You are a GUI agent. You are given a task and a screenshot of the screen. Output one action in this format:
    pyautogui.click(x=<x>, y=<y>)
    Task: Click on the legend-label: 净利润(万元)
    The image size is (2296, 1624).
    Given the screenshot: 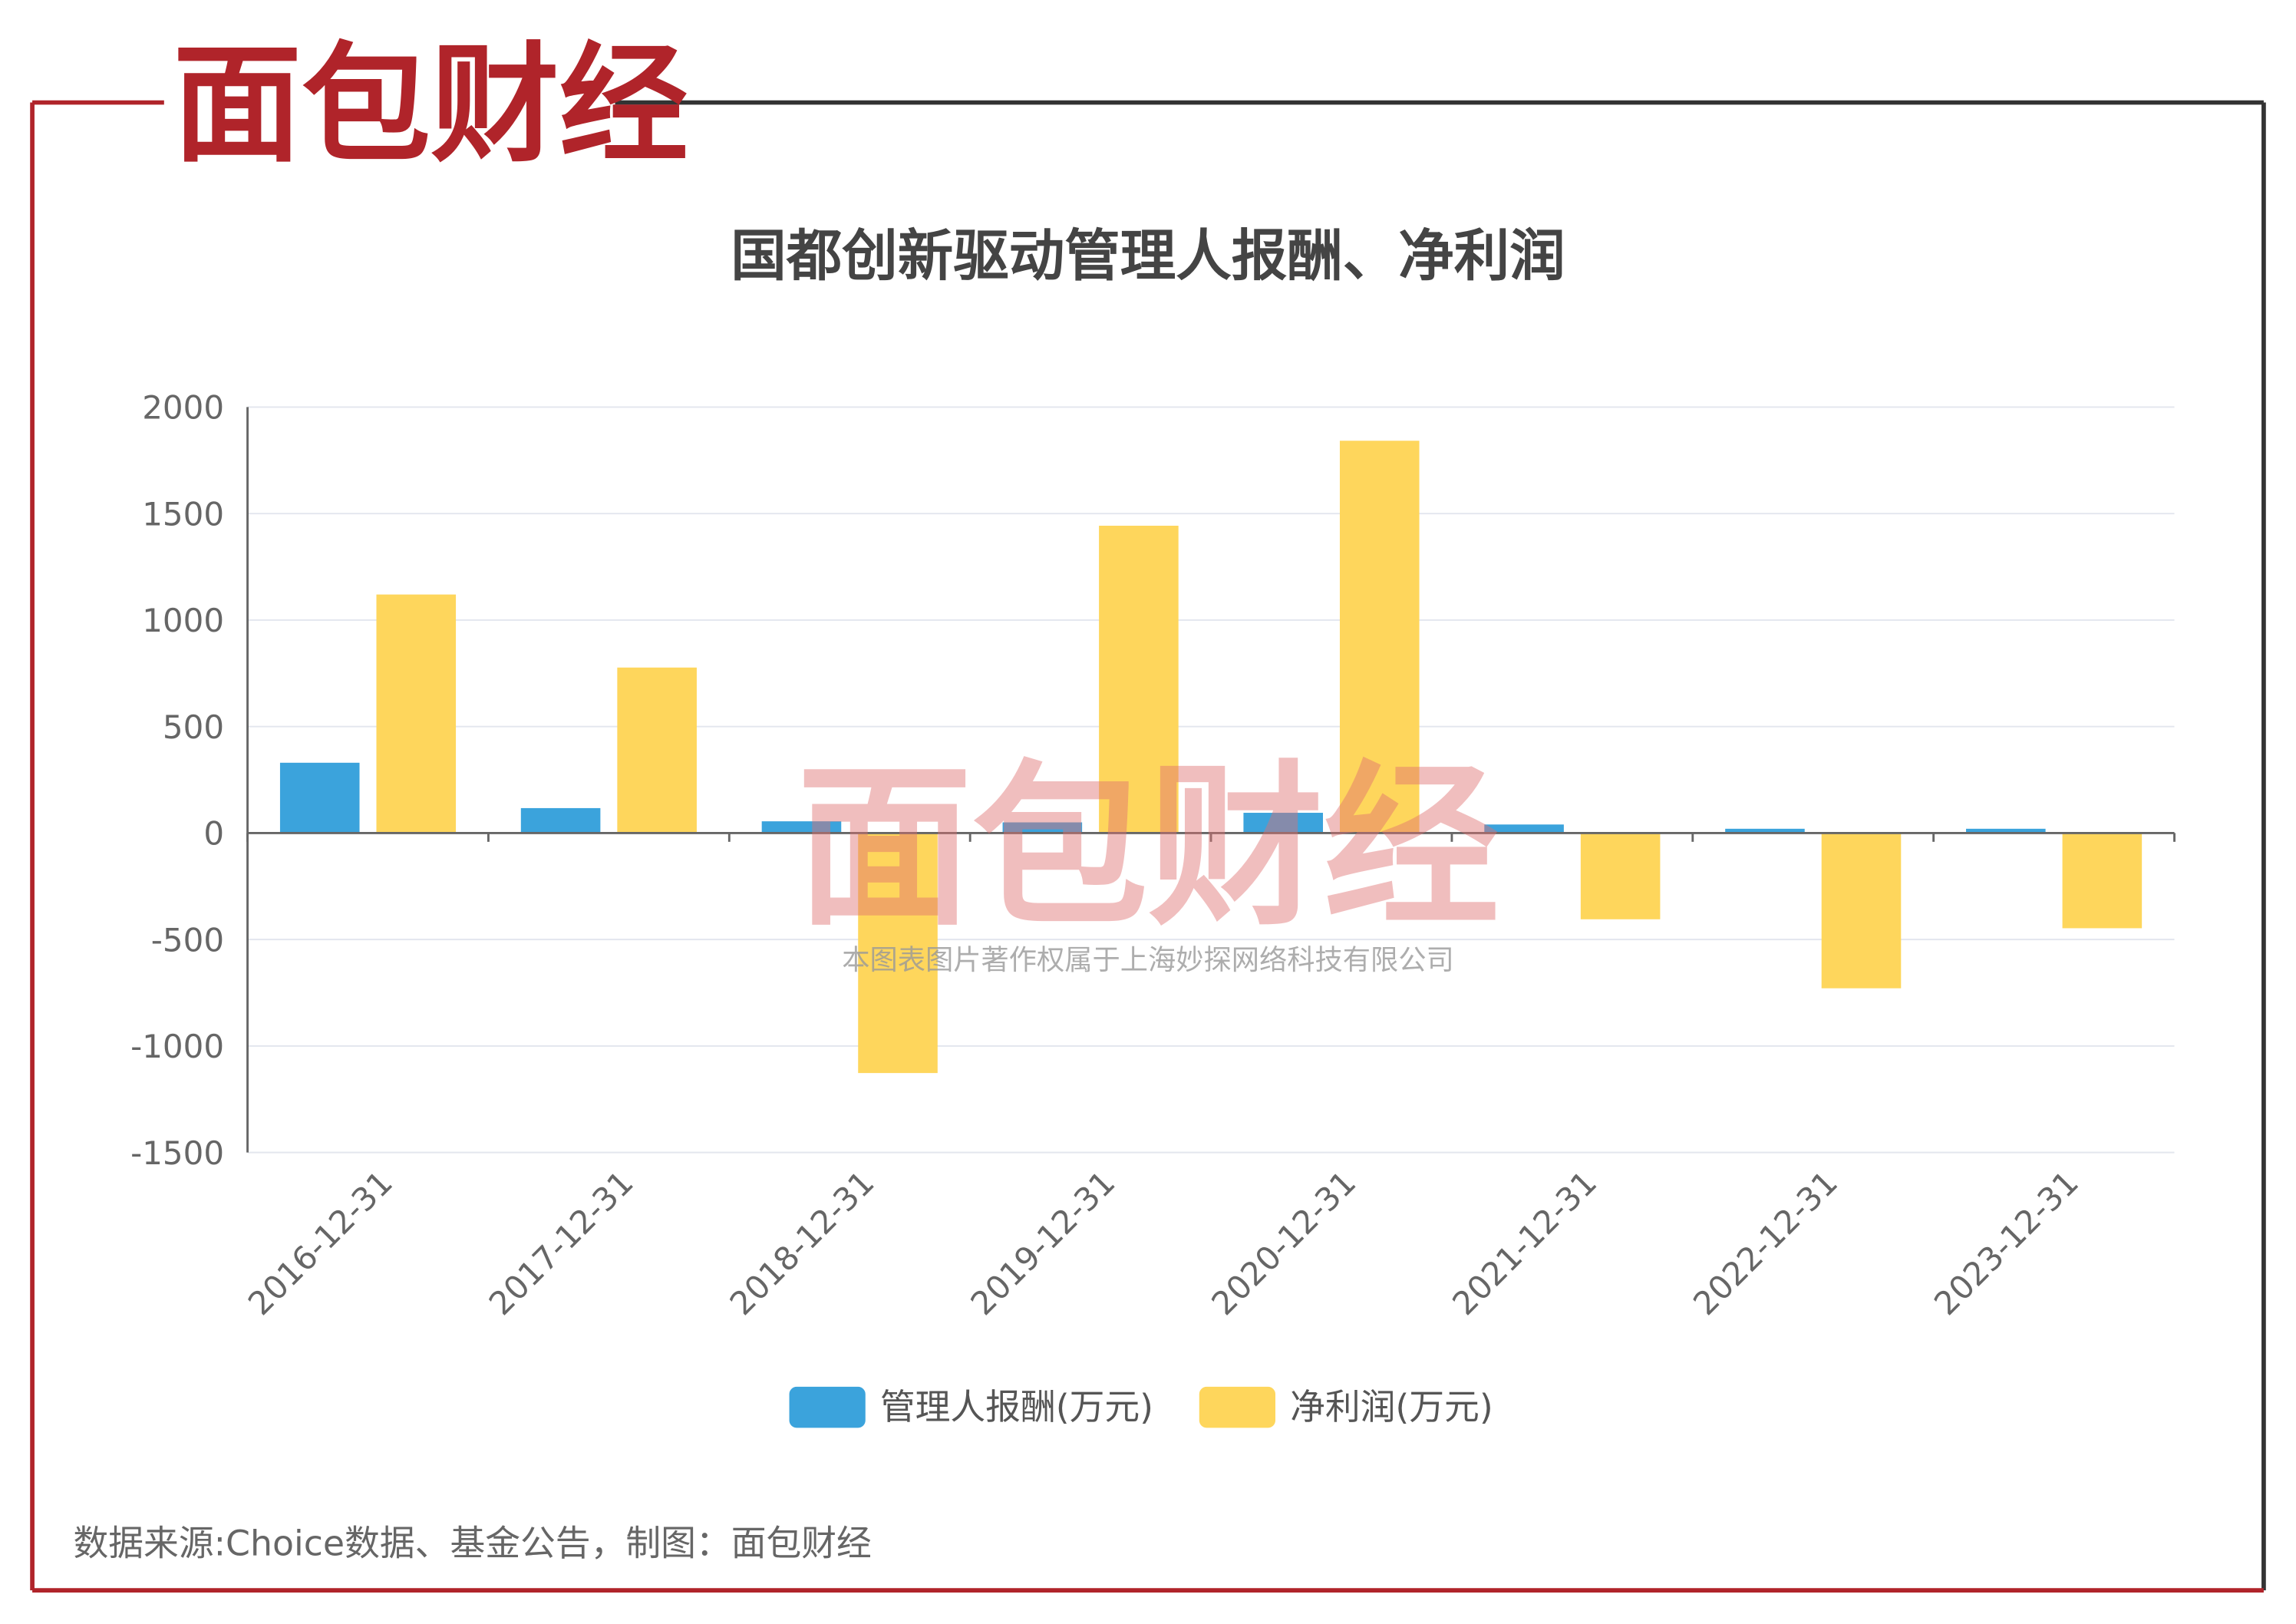 What is the action you would take?
    pyautogui.click(x=1391, y=1407)
    